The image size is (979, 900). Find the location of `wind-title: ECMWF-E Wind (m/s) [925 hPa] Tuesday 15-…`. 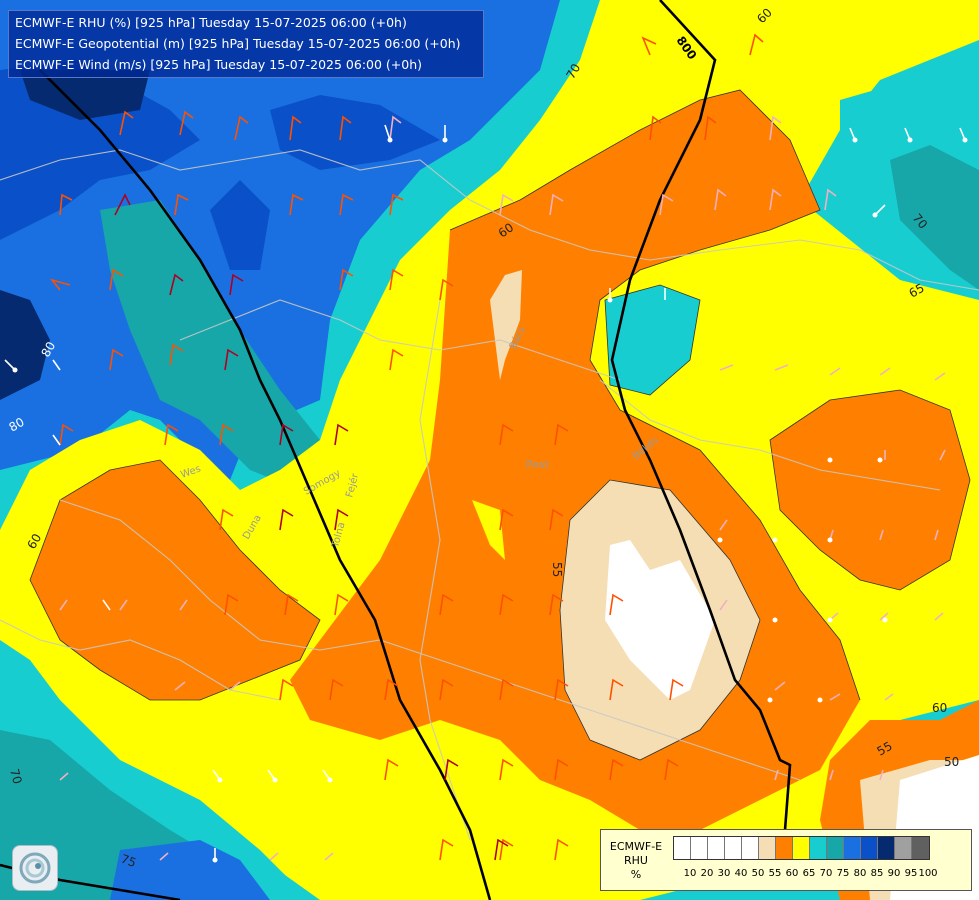

wind-title: ECMWF-E Wind (m/s) [925 hPa] Tuesday 15-… is located at coordinates (219, 64).